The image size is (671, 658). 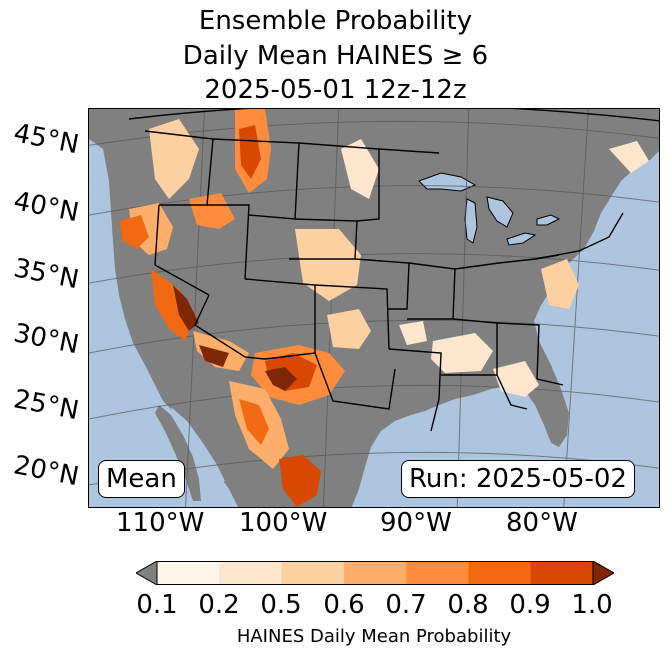 I want to click on lon-label-110w: 110°W, so click(x=160, y=523).